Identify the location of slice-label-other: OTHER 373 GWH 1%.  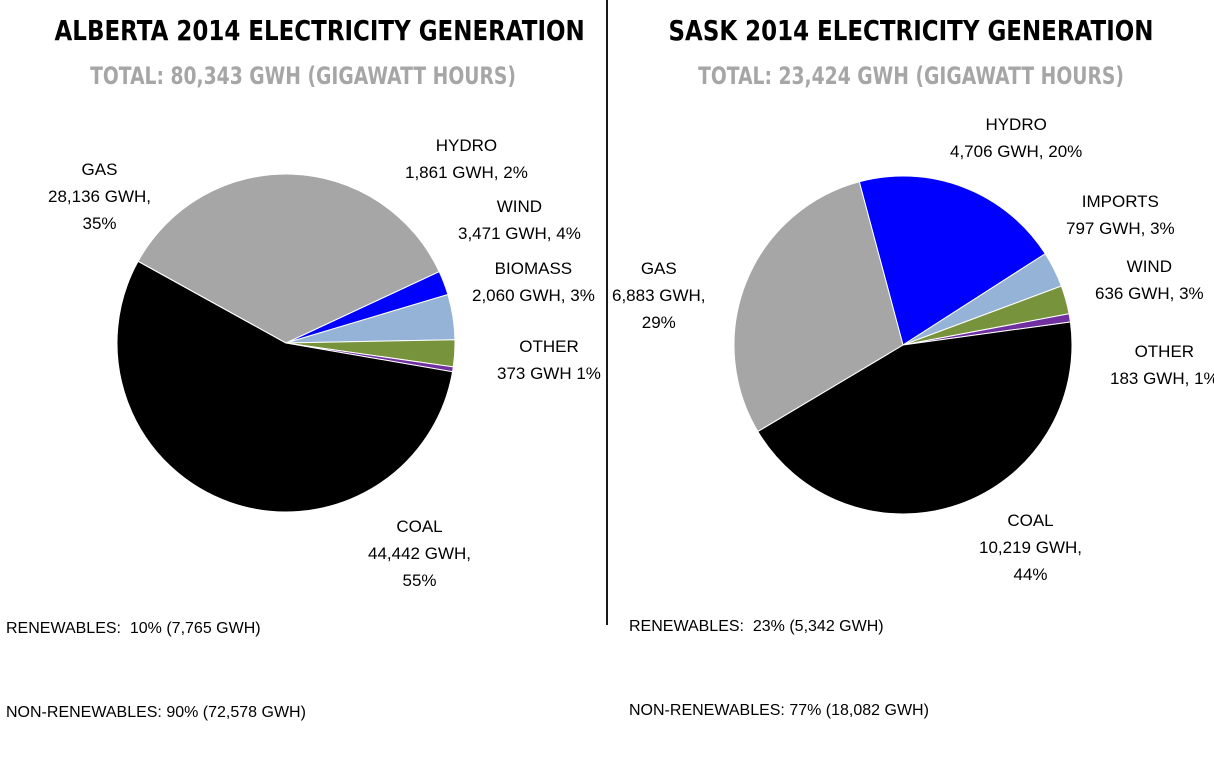
(549, 360).